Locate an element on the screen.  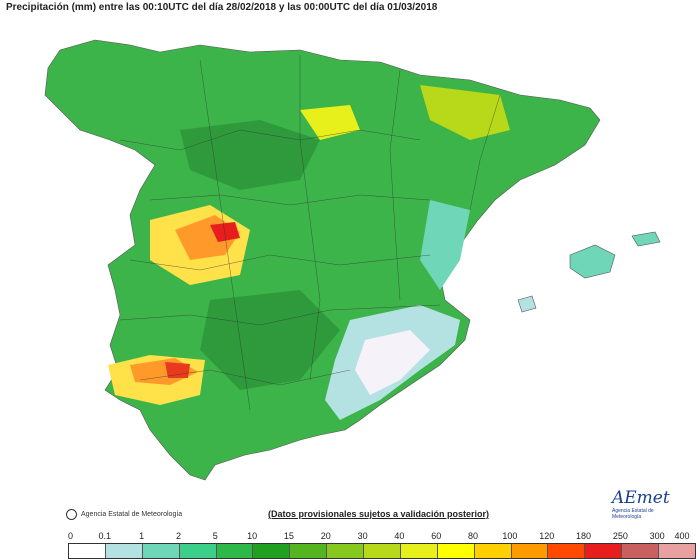
legend-tick-label: 10 is located at coordinates (252, 536).